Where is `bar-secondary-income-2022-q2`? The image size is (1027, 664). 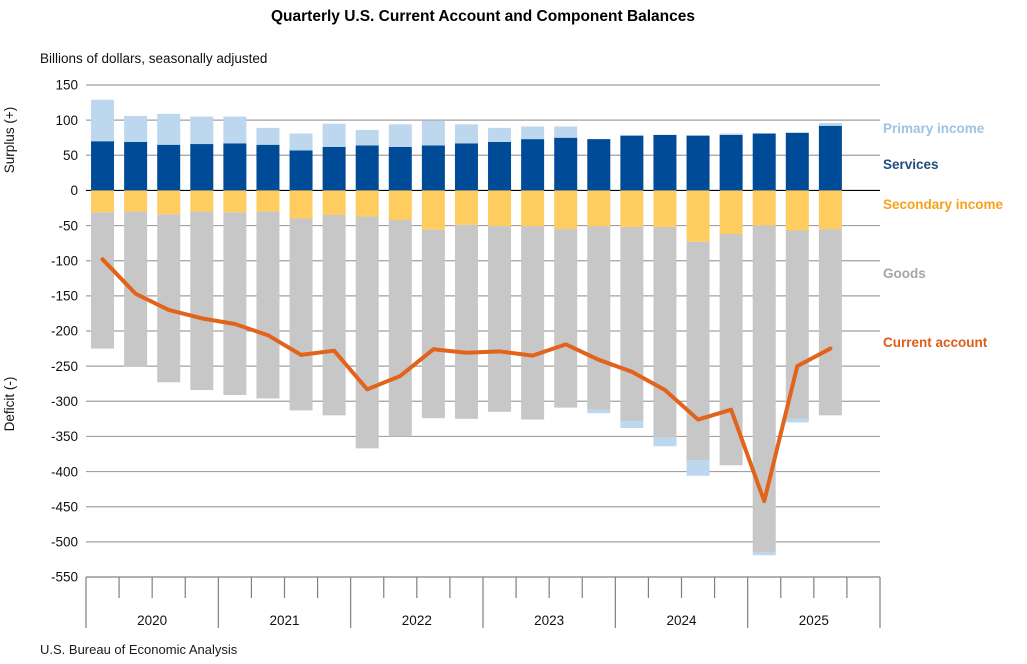 bar-secondary-income-2022-q2 is located at coordinates (400, 205).